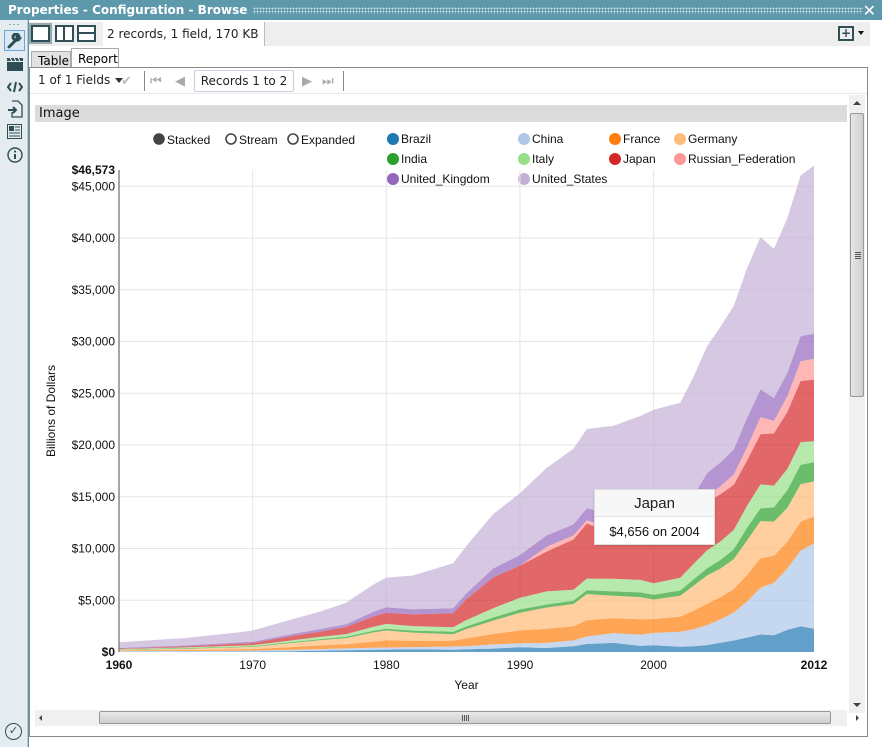 This screenshot has height=747, width=882. What do you see at coordinates (14, 383) in the screenshot?
I see `left-sidebar: ✓` at bounding box center [14, 383].